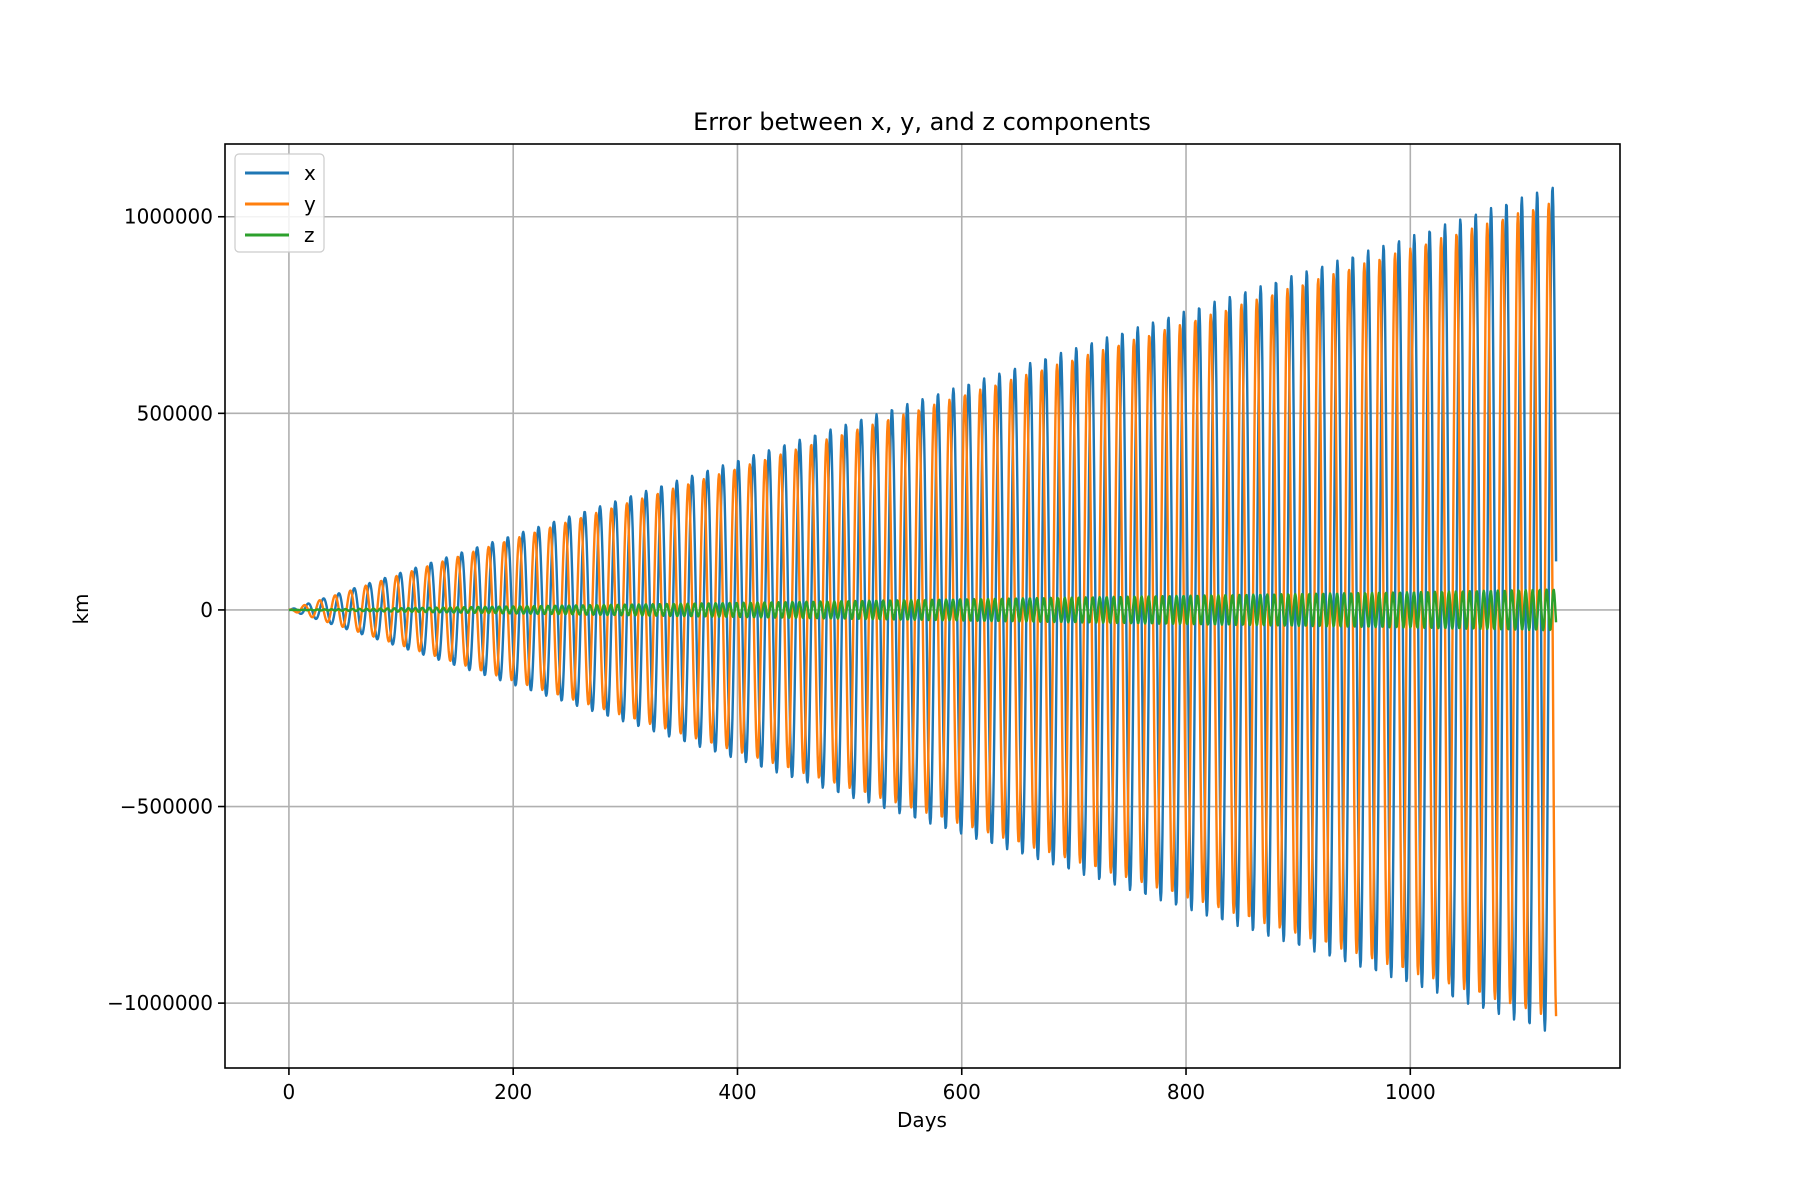 Image resolution: width=1800 pixels, height=1200 pixels. What do you see at coordinates (1410, 1092) in the screenshot?
I see `x-tick-label: 1000` at bounding box center [1410, 1092].